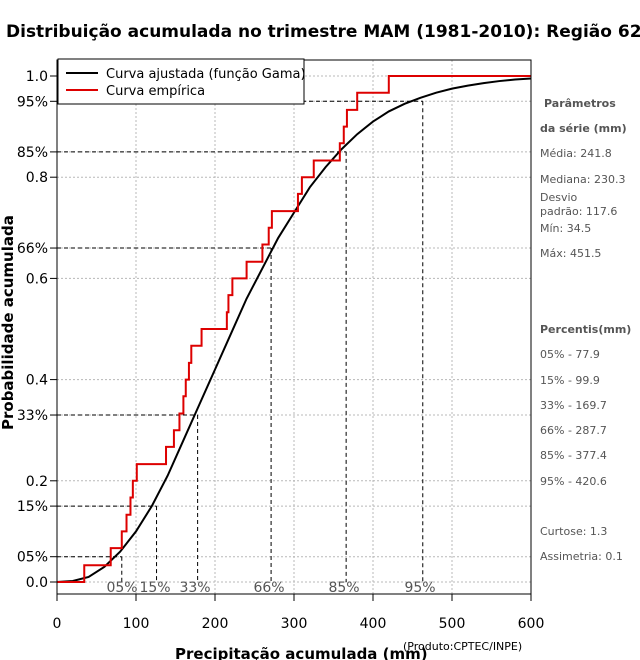  I want to click on y-tick-label: 85%, so click(32, 153).